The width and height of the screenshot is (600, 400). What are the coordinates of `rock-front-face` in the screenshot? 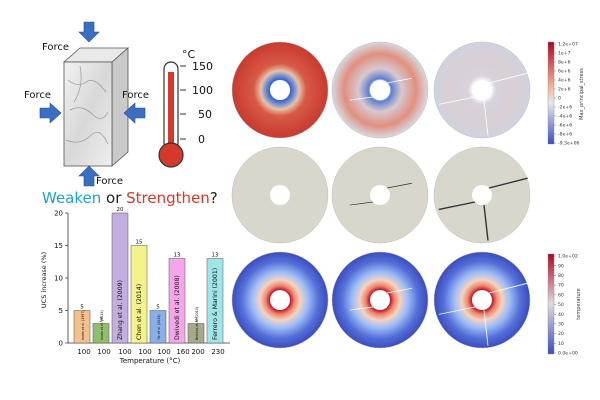 It's located at (88, 114).